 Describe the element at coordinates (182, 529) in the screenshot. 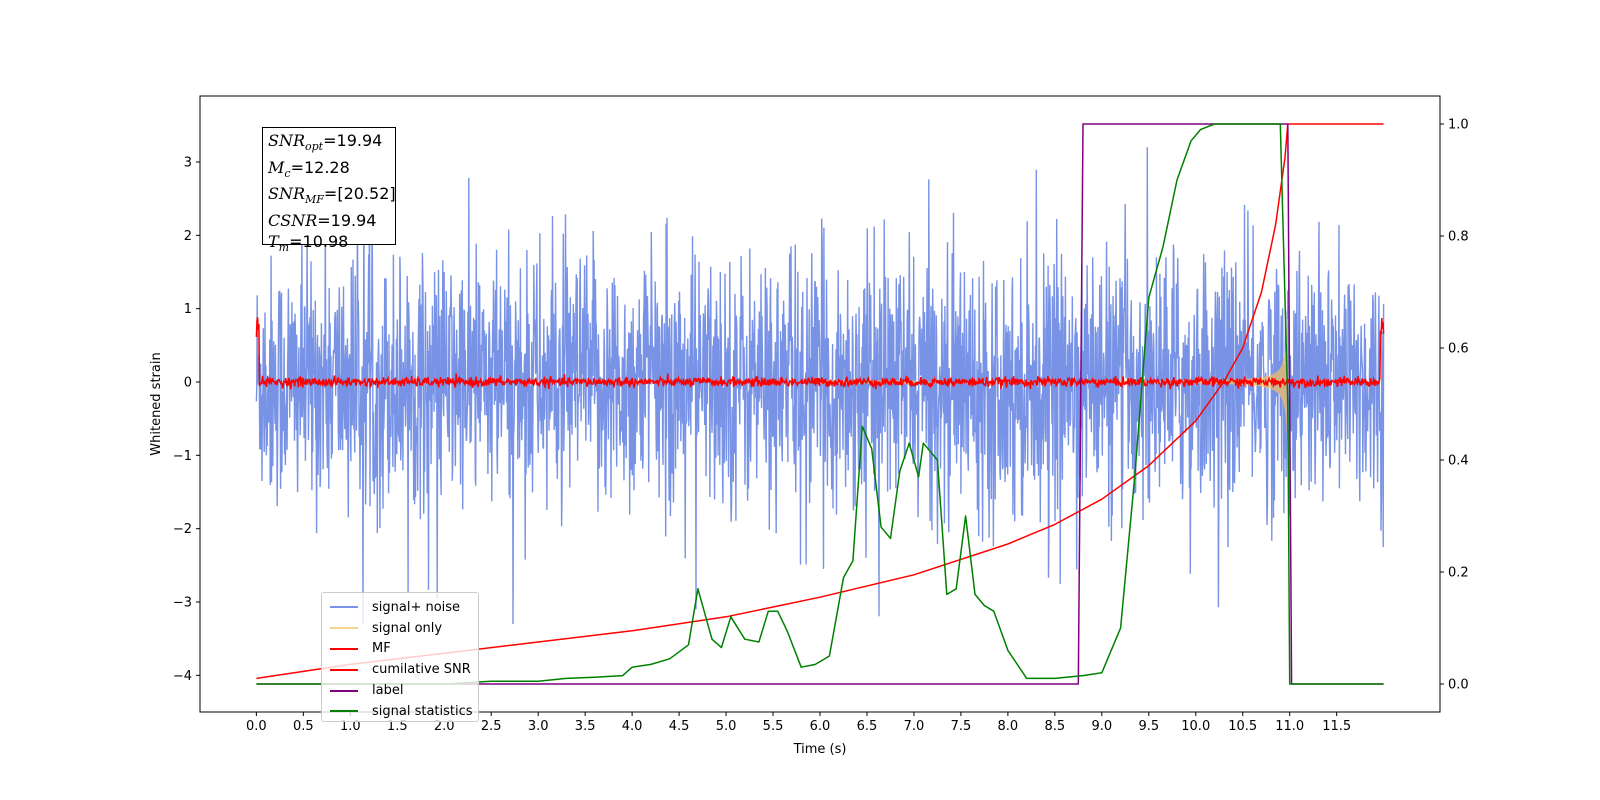

I see `y-left-tick-label: −2` at that location.